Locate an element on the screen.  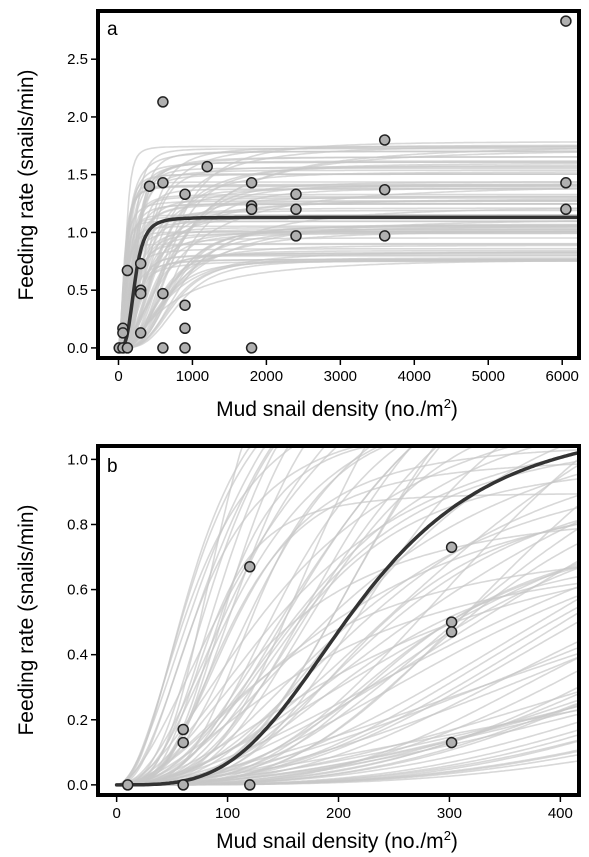
y-tick-label: 0.4 is located at coordinates (77, 655).